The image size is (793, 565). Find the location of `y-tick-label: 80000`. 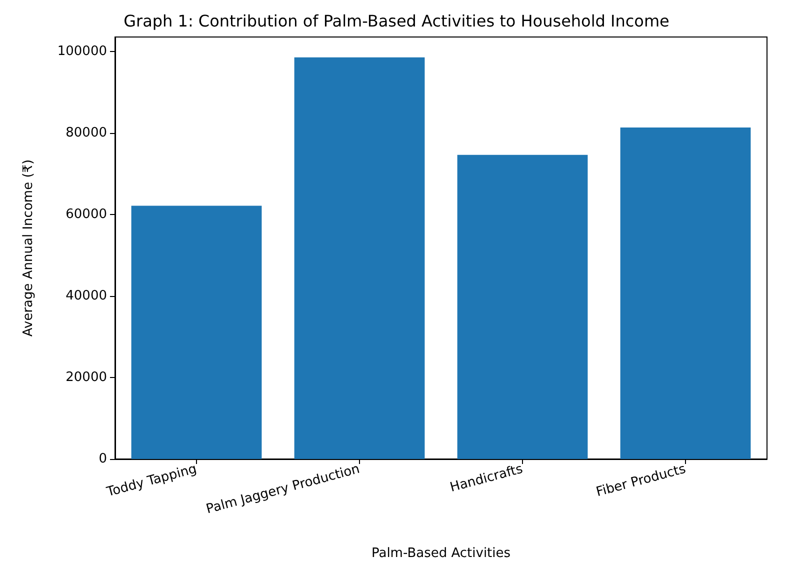

y-tick-label: 80000 is located at coordinates (86, 132).